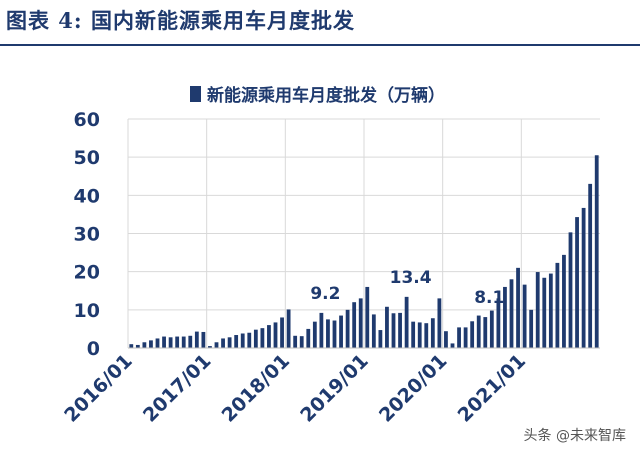 The image size is (640, 451). I want to click on x-tick-label: 2017/01, so click(177, 388).